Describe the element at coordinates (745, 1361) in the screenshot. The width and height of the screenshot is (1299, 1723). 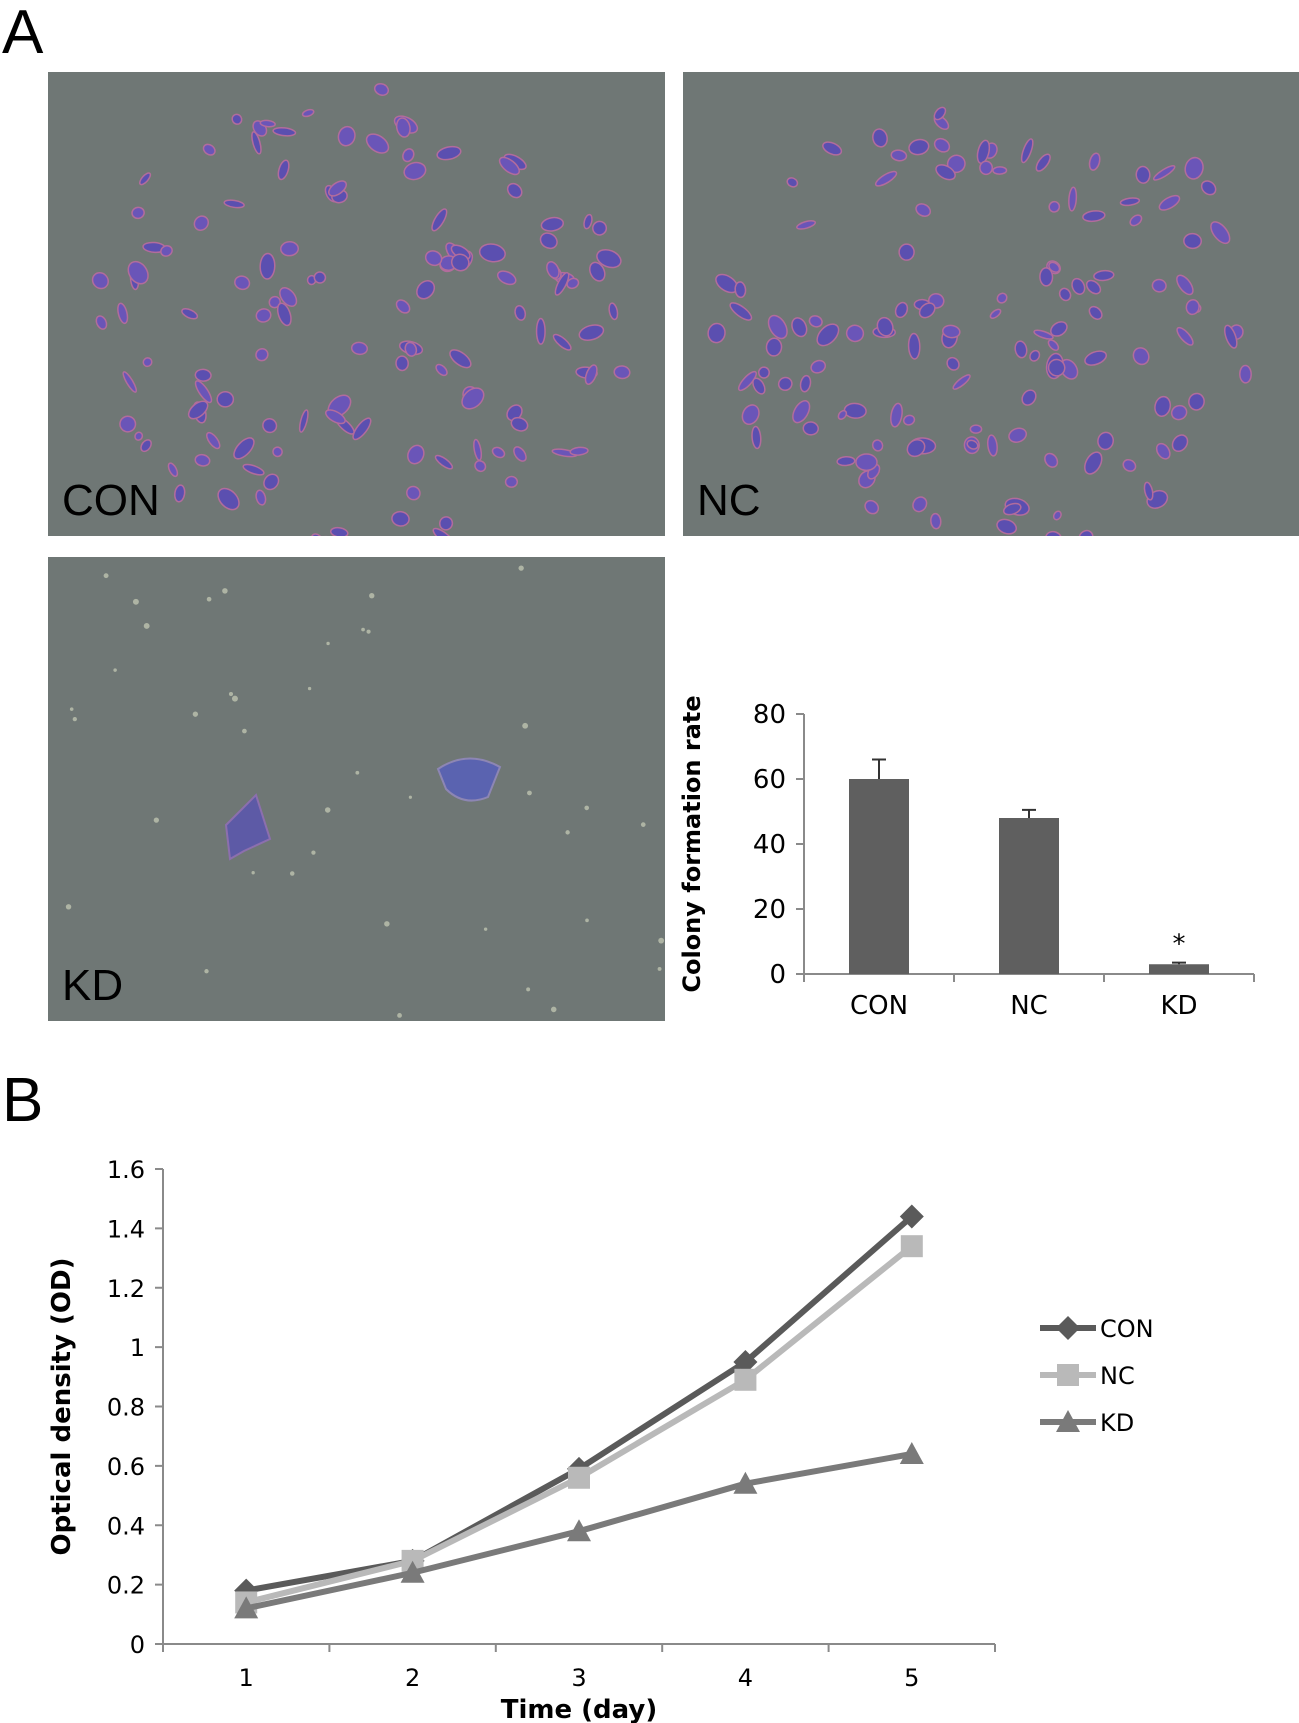
I see `data-point-con` at that location.